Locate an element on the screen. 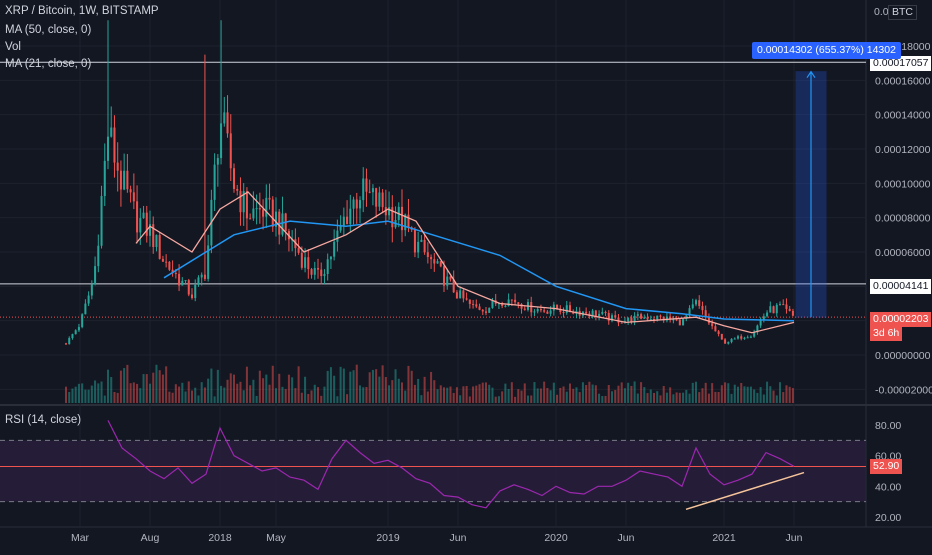 This screenshot has height=555, width=932. ma50-legend: MA (50, close, 0) is located at coordinates (48, 30).